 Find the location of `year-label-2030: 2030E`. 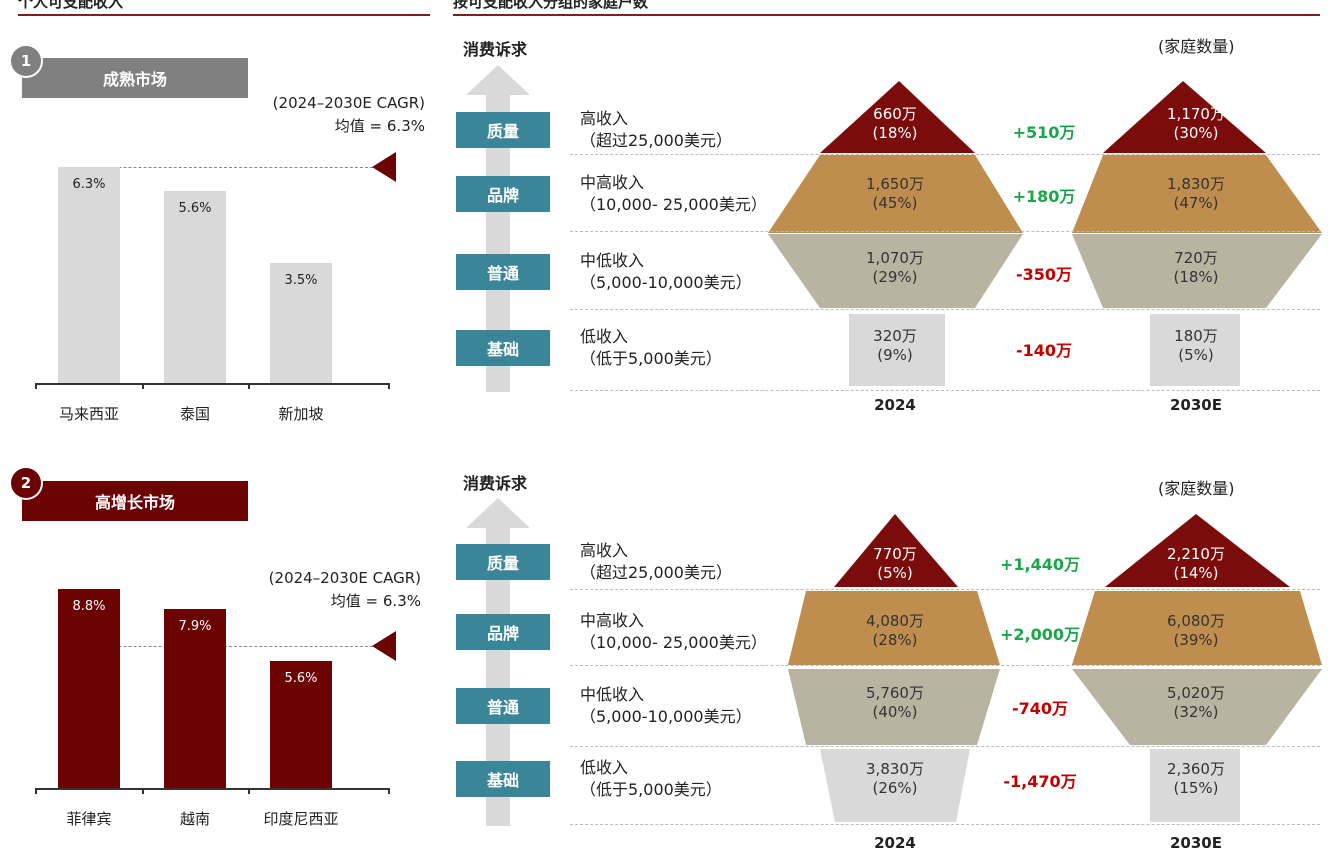

year-label-2030: 2030E is located at coordinates (1196, 843).